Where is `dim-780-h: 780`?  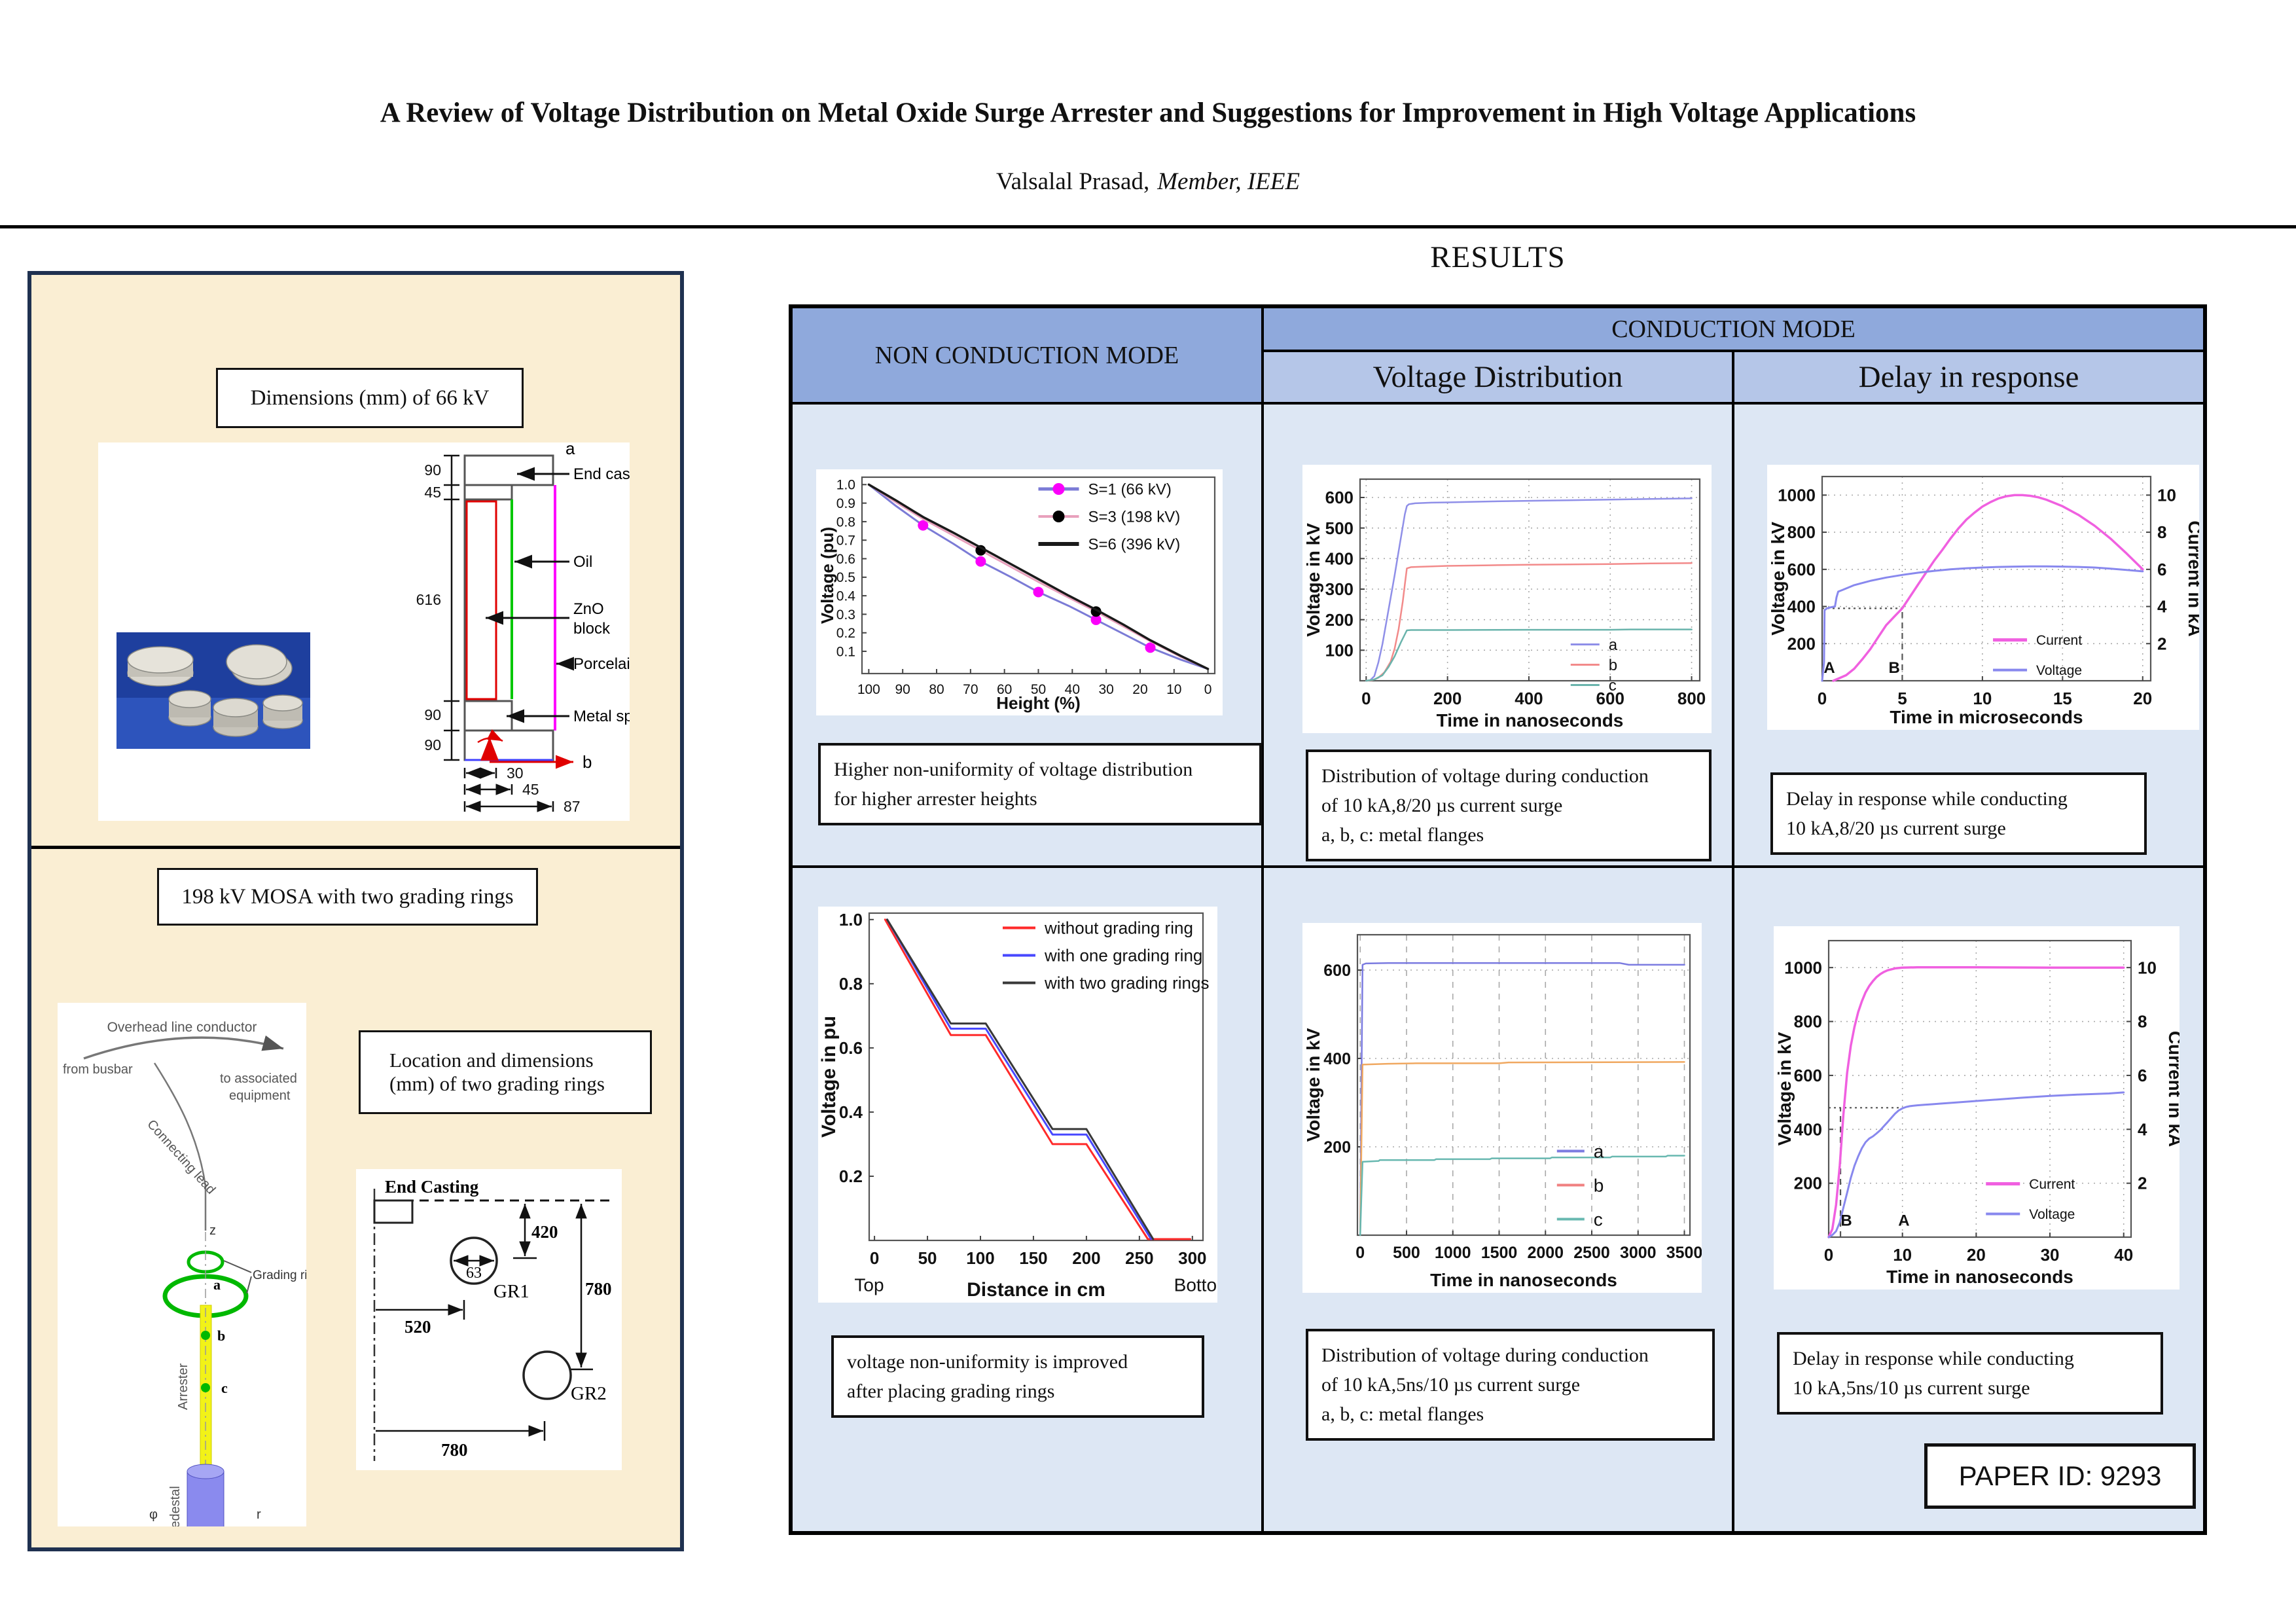 dim-780-h: 780 is located at coordinates (454, 1450).